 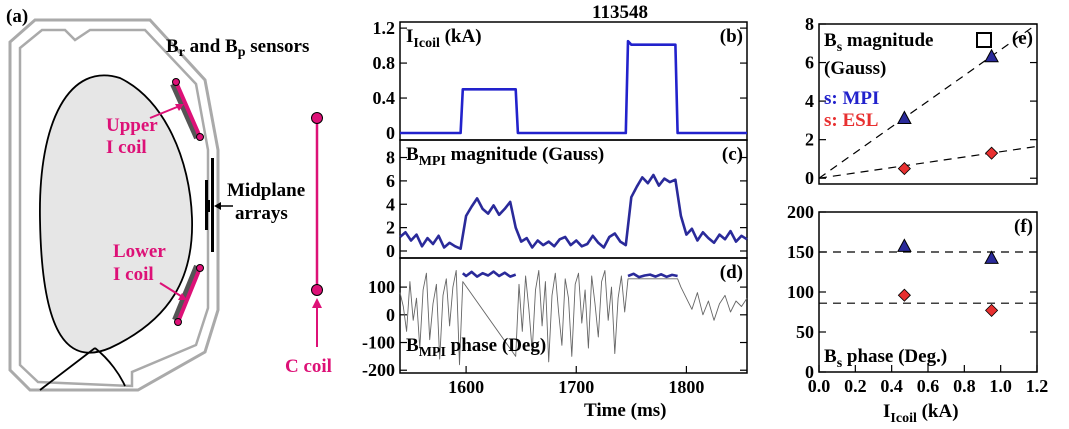 What do you see at coordinates (800, 252) in the screenshot?
I see `y-tick-label: 150` at bounding box center [800, 252].